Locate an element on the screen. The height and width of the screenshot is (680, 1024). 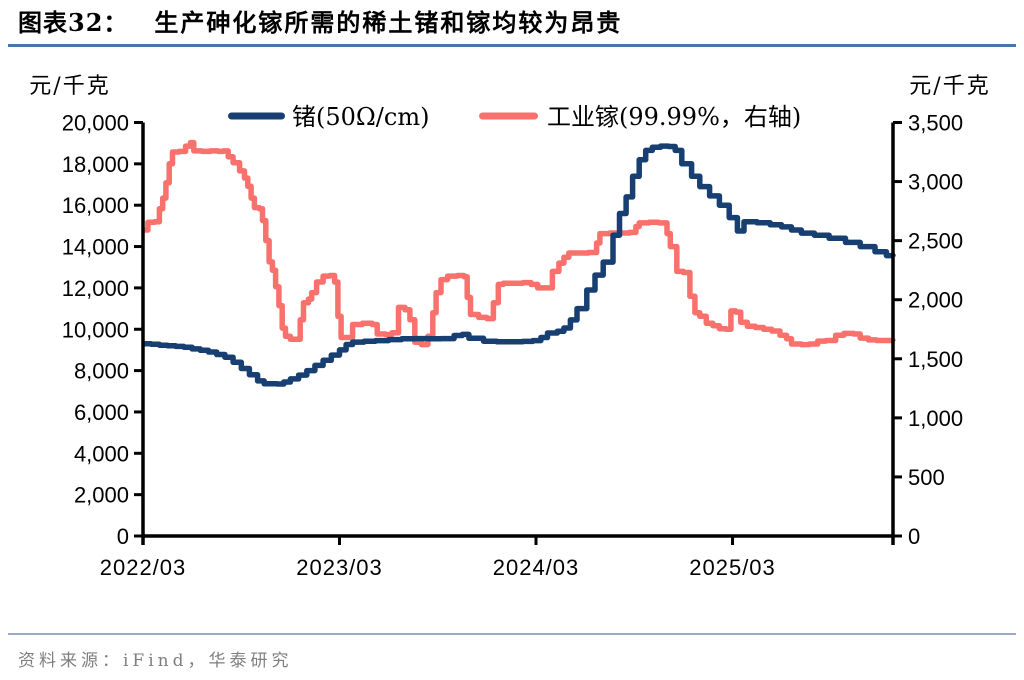
source-note: 资料来源：iFind，华泰研究 is located at coordinates (513, 658).